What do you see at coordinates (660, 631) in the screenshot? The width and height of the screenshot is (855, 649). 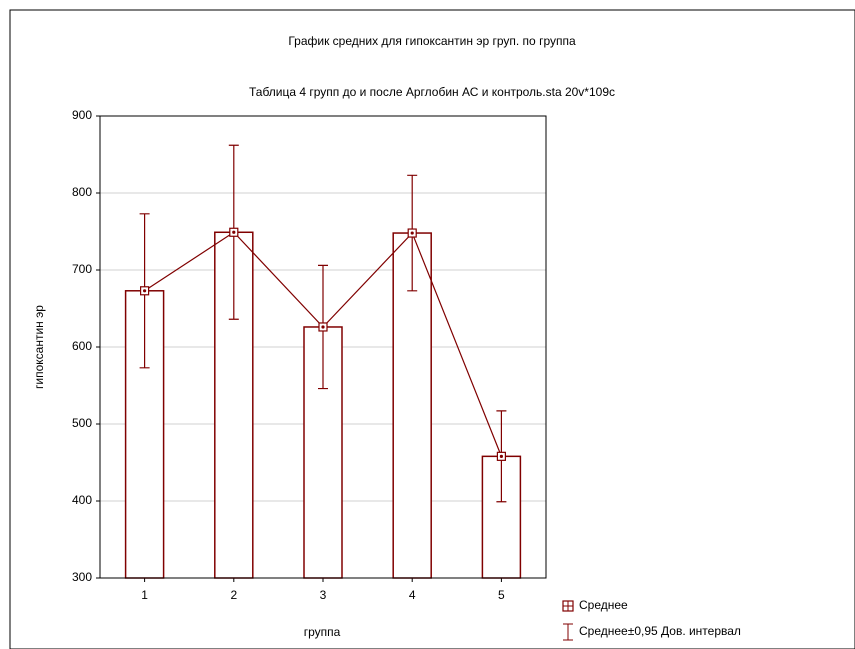 I see `legend-label: Среднее±0,95 Дов. интервал` at bounding box center [660, 631].